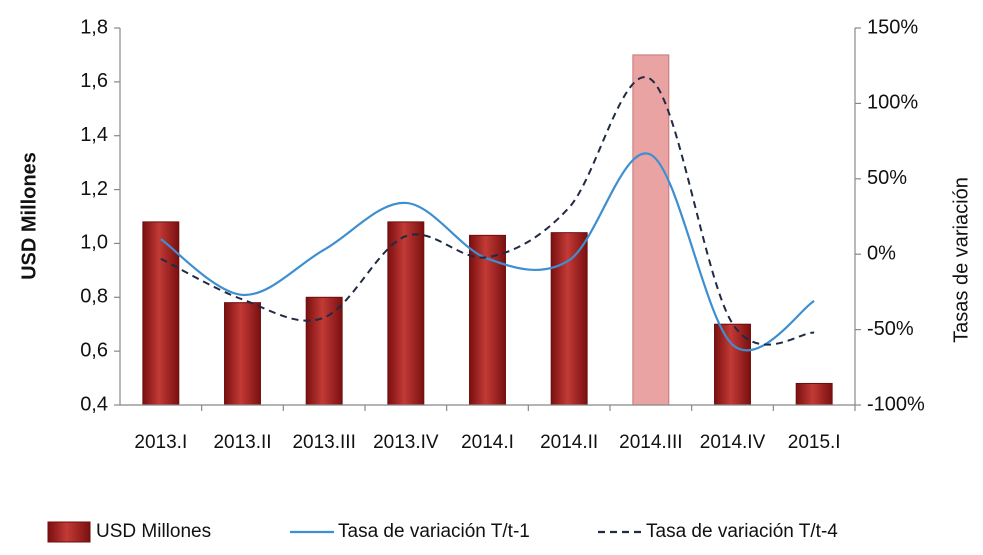 Image resolution: width=983 pixels, height=555 pixels. I want to click on x-tick-label: 2014.II, so click(569, 442).